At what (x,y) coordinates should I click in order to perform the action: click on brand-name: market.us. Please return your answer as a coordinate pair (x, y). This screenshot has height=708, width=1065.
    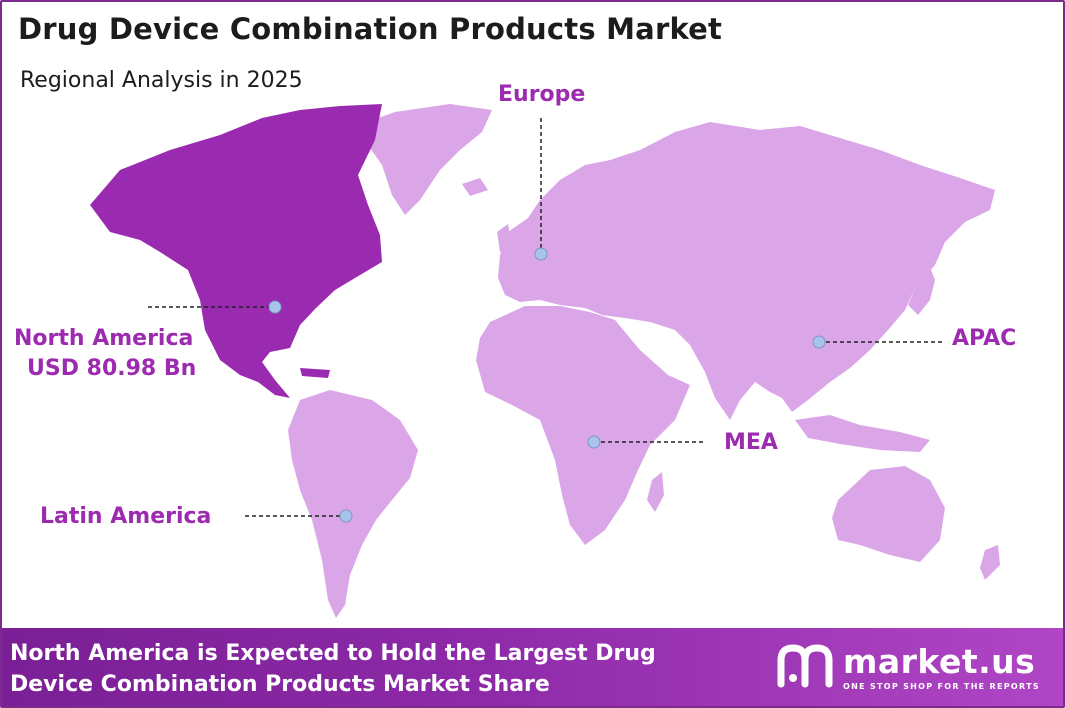
    Looking at the image, I should click on (939, 661).